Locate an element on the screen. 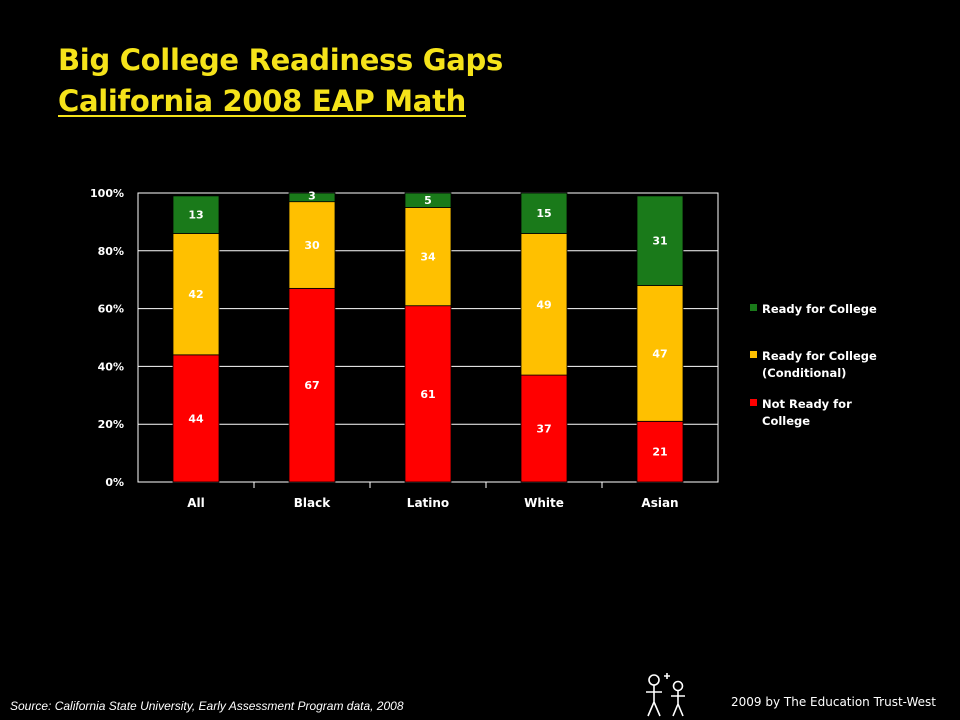 The image size is (960, 720). x-tick-label: Latino is located at coordinates (428, 503).